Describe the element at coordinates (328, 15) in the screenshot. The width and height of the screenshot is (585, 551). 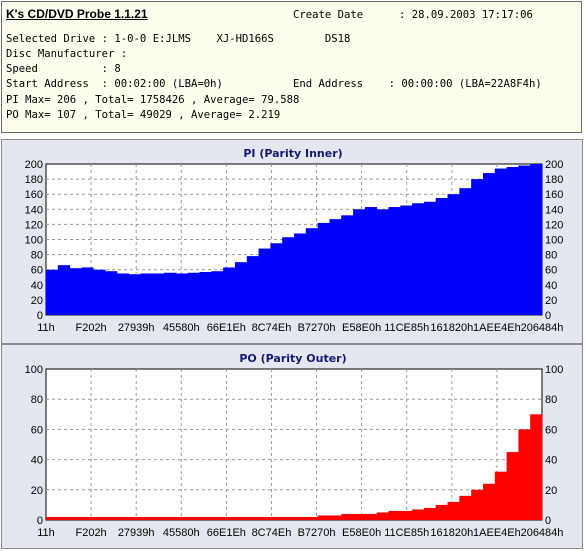
I see `create-date-label: Create Date` at that location.